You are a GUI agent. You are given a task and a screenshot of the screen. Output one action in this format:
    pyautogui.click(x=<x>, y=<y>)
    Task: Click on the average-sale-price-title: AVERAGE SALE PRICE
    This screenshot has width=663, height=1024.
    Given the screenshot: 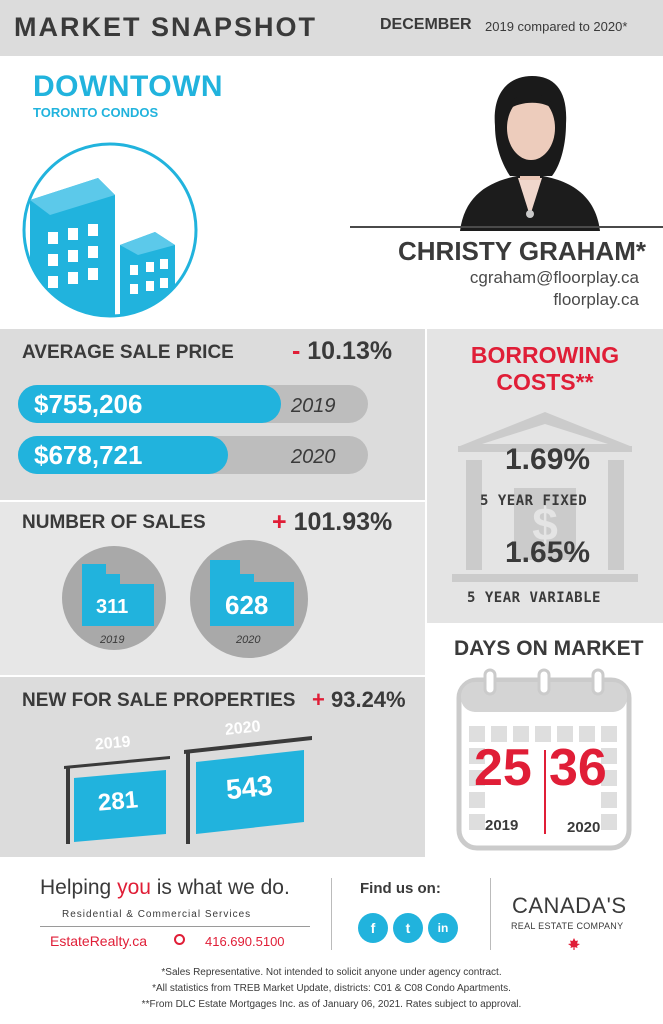 What is the action you would take?
    pyautogui.click(x=128, y=352)
    